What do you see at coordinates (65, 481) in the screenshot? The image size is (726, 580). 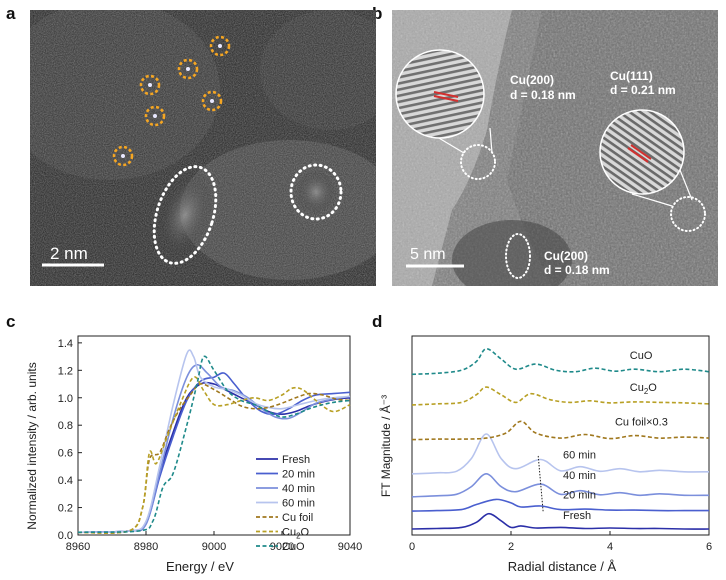 I see `y-tick-label: 0.4` at bounding box center [65, 481].